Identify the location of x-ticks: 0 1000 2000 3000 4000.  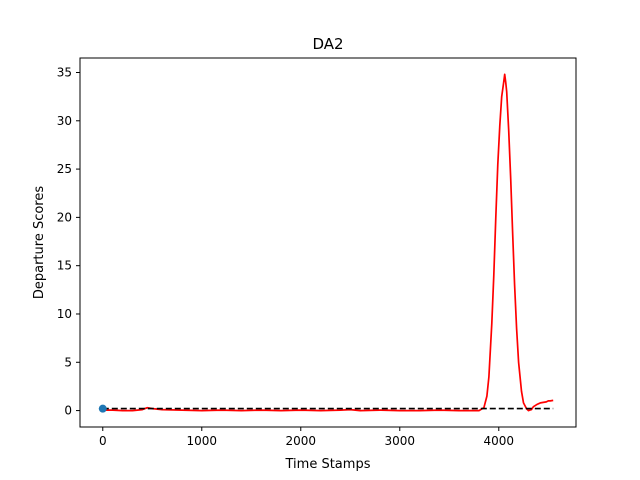
(306, 437).